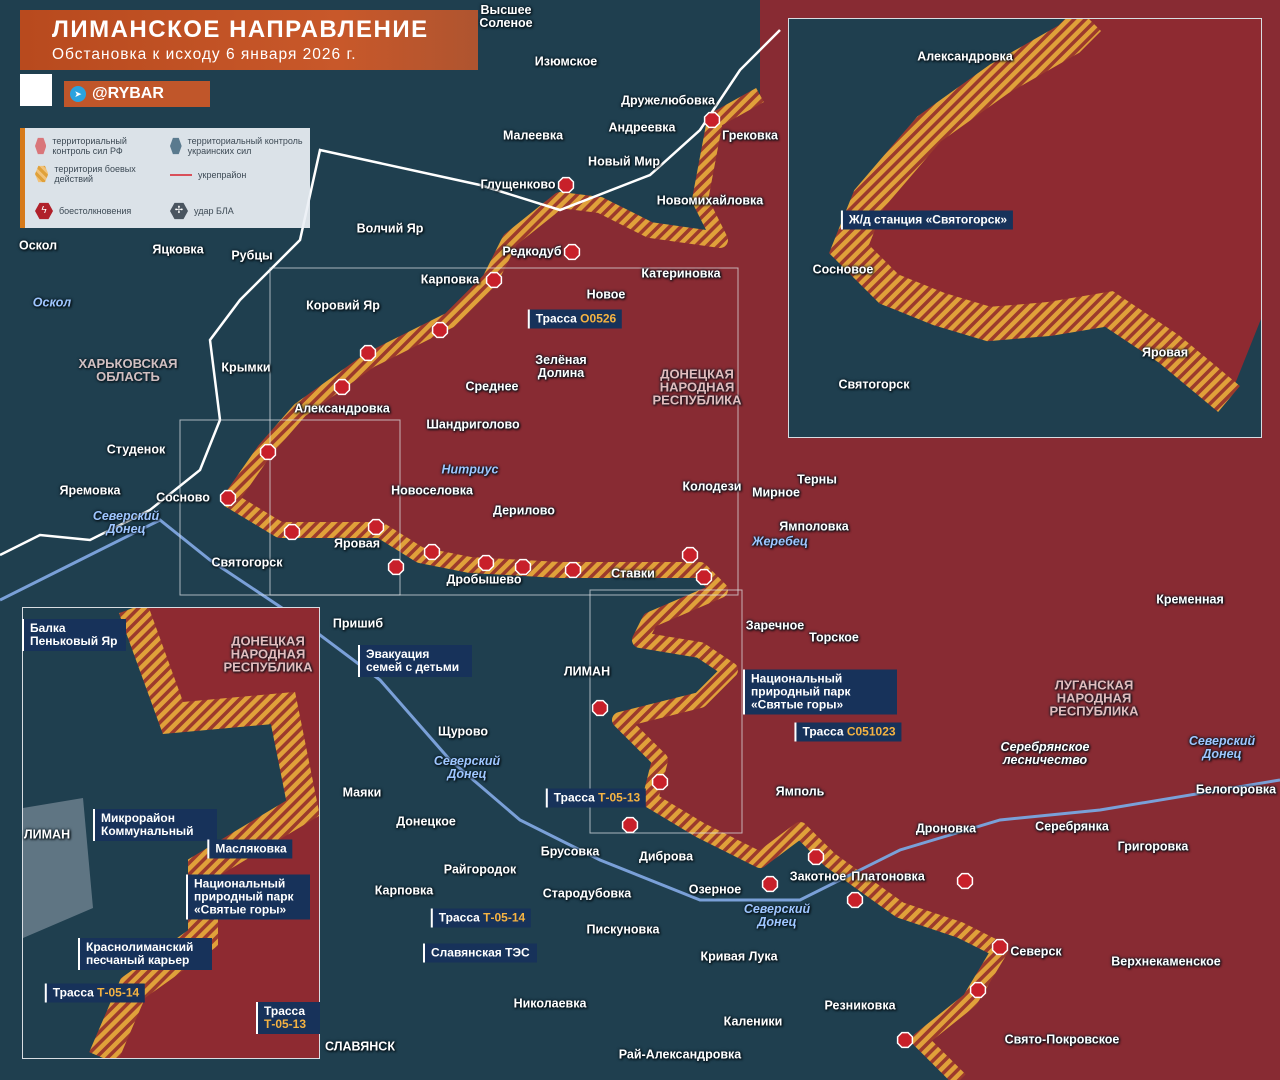  Describe the element at coordinates (753, 1021) in the screenshot. I see `place-label: Каленики` at that location.